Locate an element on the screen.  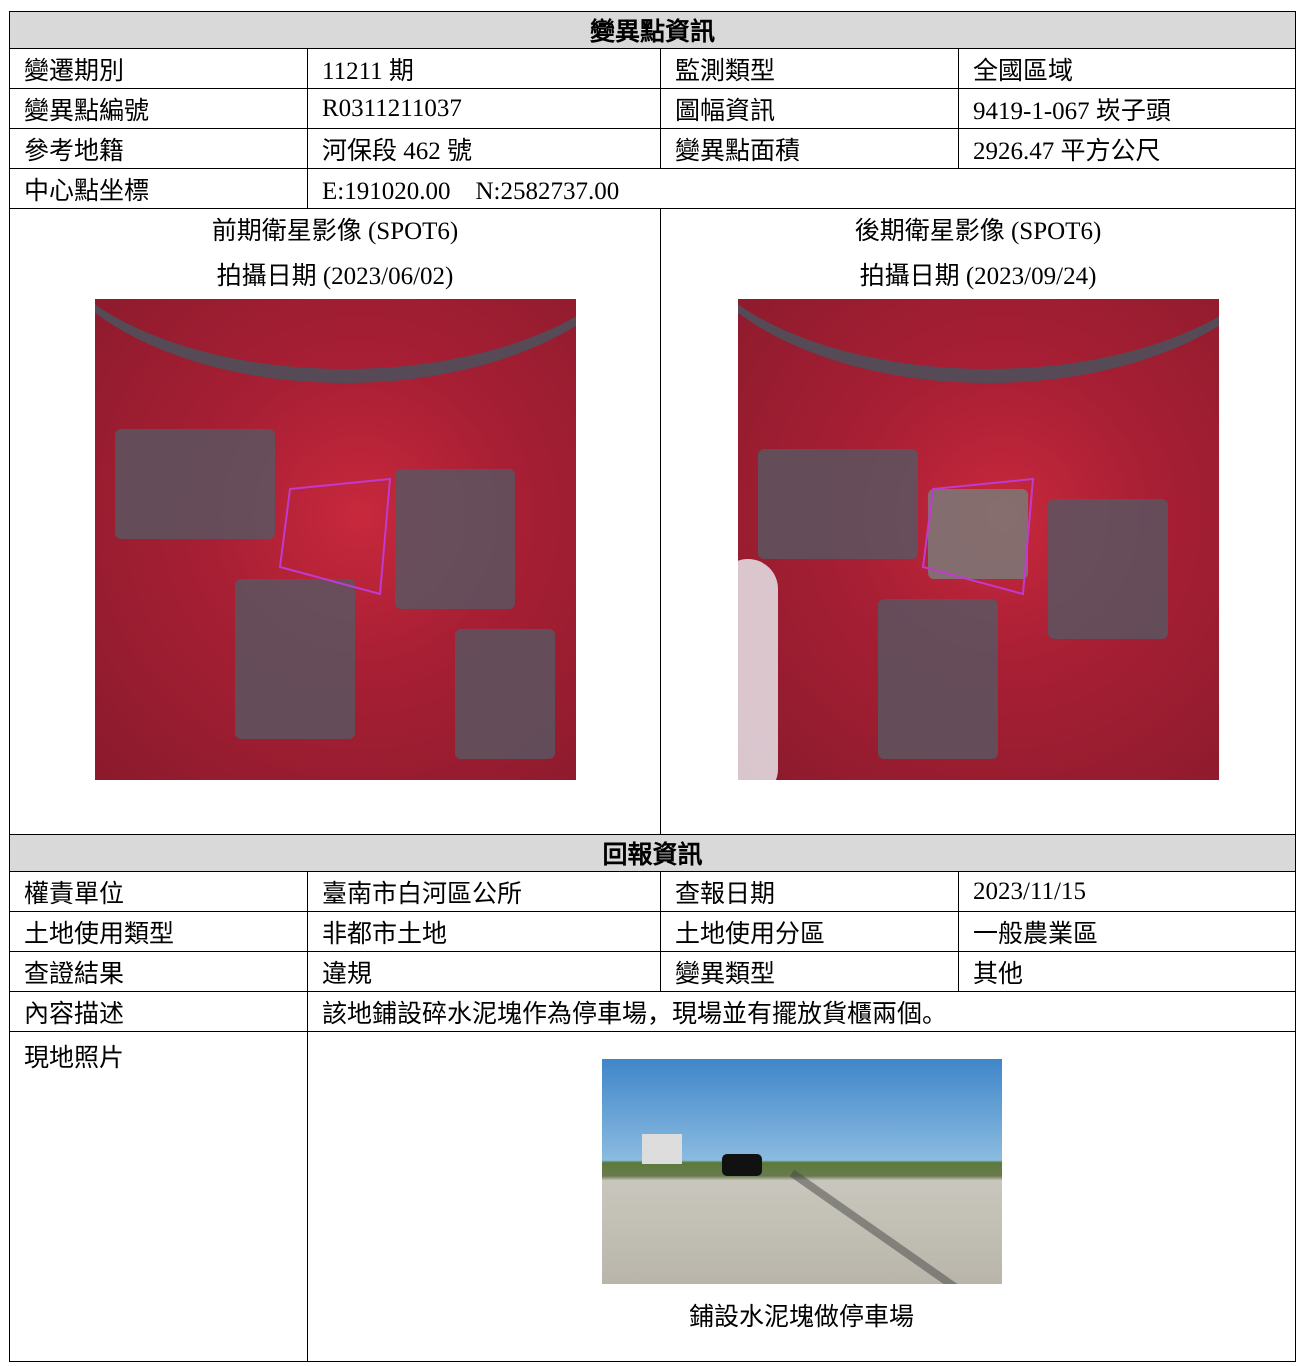
cell: 11211 期 is located at coordinates (484, 68).